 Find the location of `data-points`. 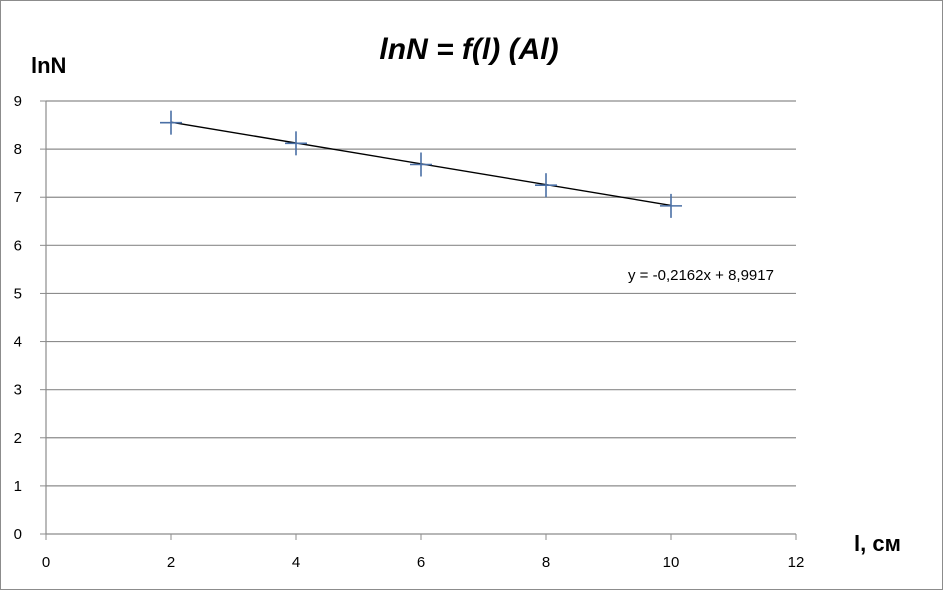

data-points is located at coordinates (421, 164).